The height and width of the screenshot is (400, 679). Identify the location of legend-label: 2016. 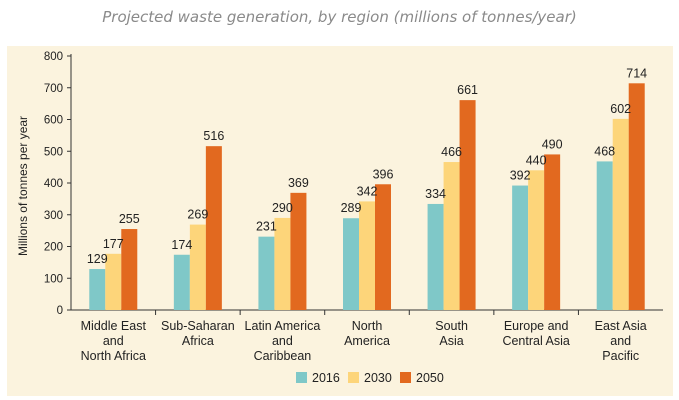
(326, 378).